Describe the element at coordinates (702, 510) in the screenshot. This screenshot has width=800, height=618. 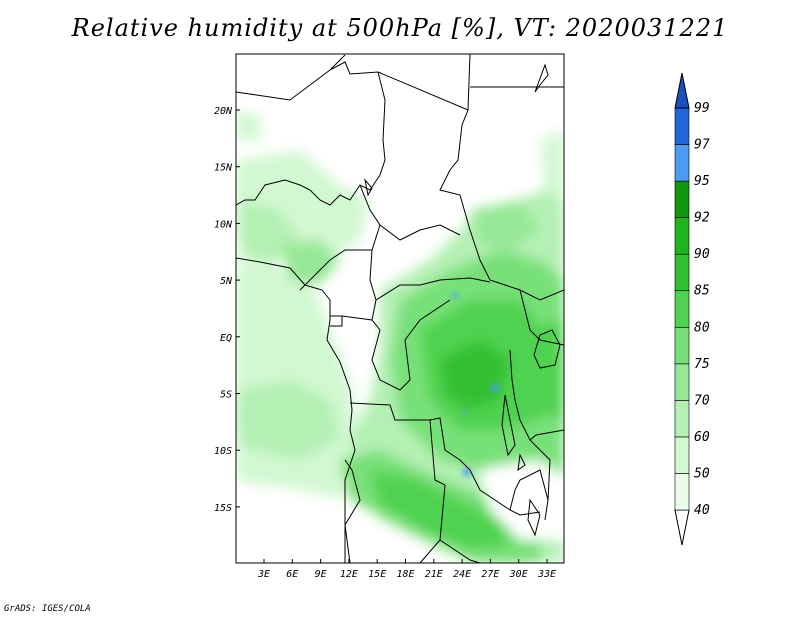
I see `colorbar-label: 40` at that location.